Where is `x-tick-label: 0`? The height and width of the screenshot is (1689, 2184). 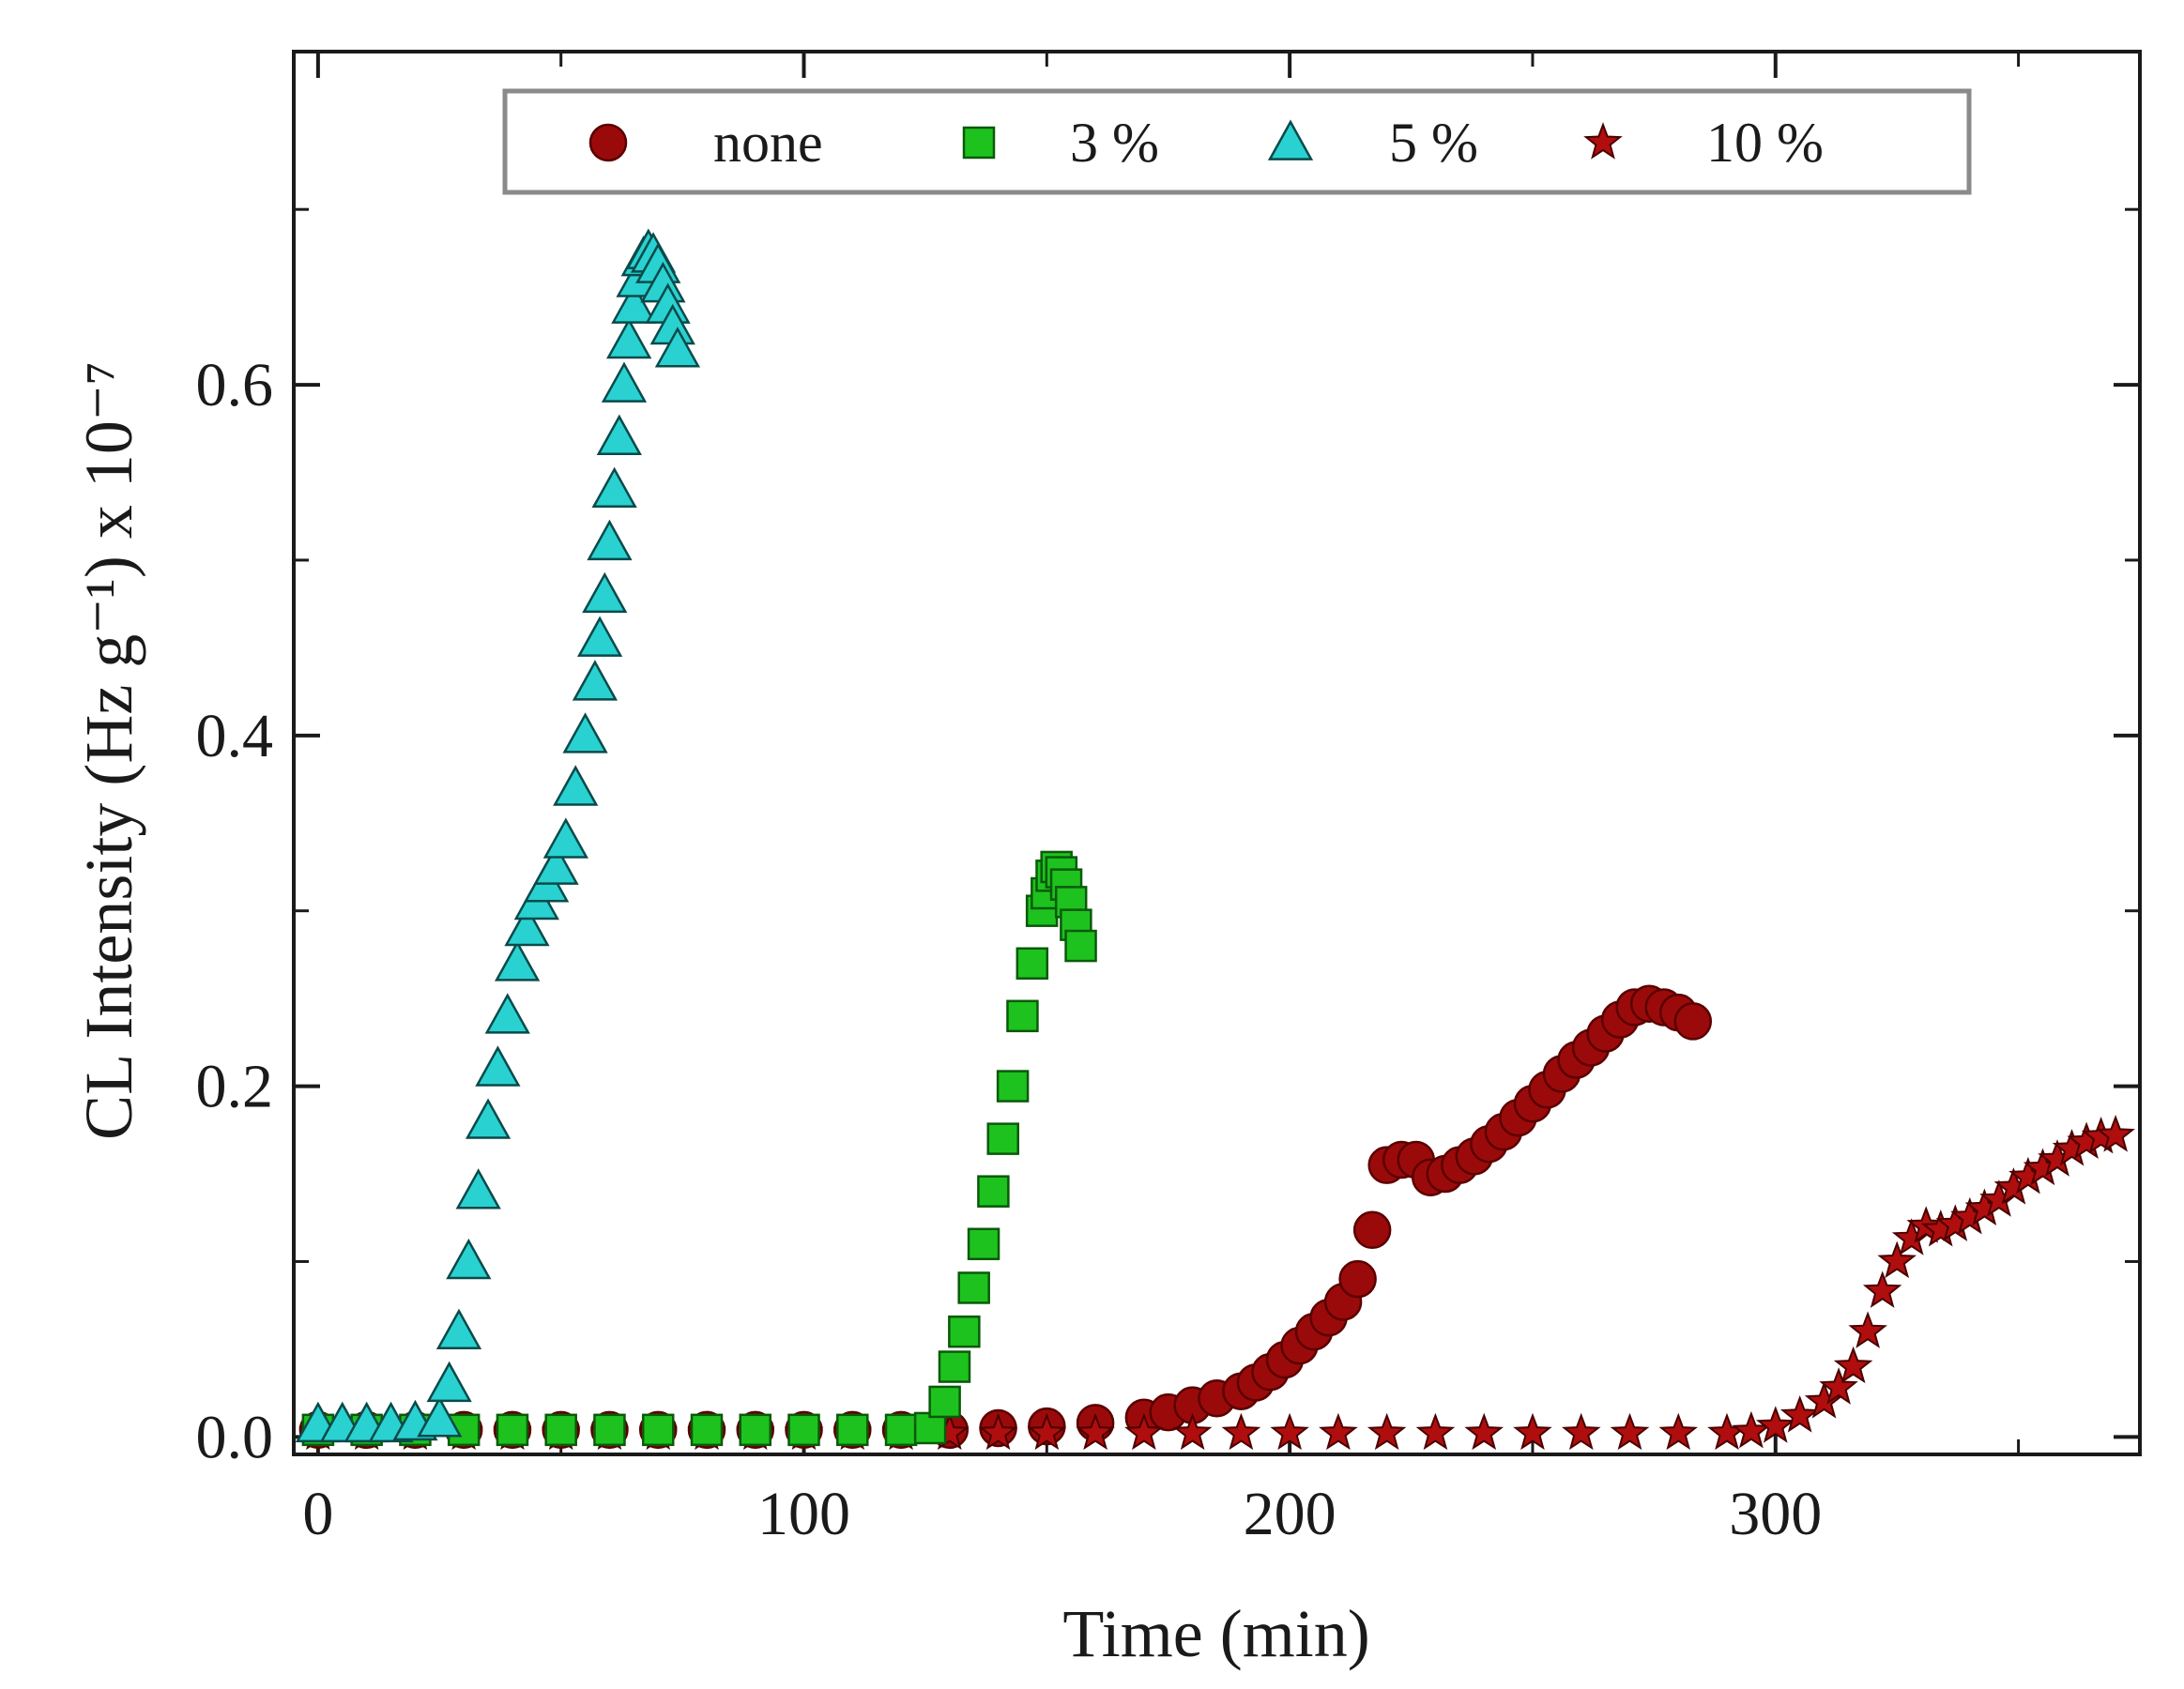
x-tick-label: 0 is located at coordinates (317, 1514).